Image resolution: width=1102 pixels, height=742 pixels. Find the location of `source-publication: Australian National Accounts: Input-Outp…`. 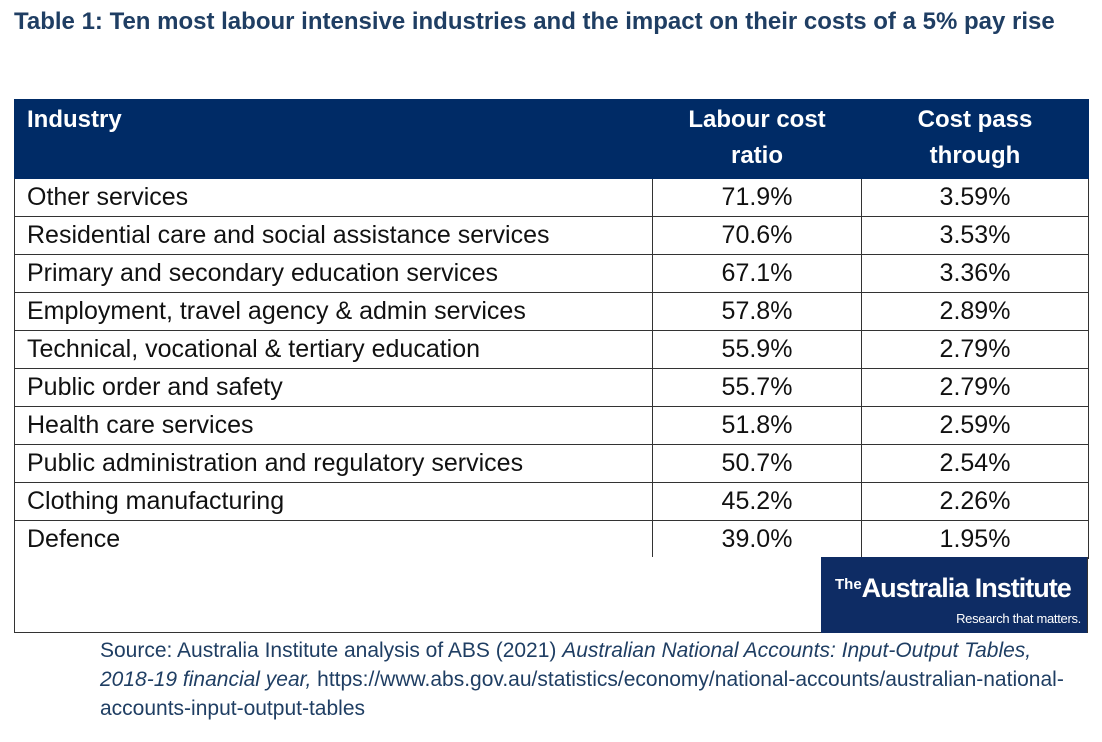

source-publication: Australian National Accounts: Input-Outp… is located at coordinates (566, 665).